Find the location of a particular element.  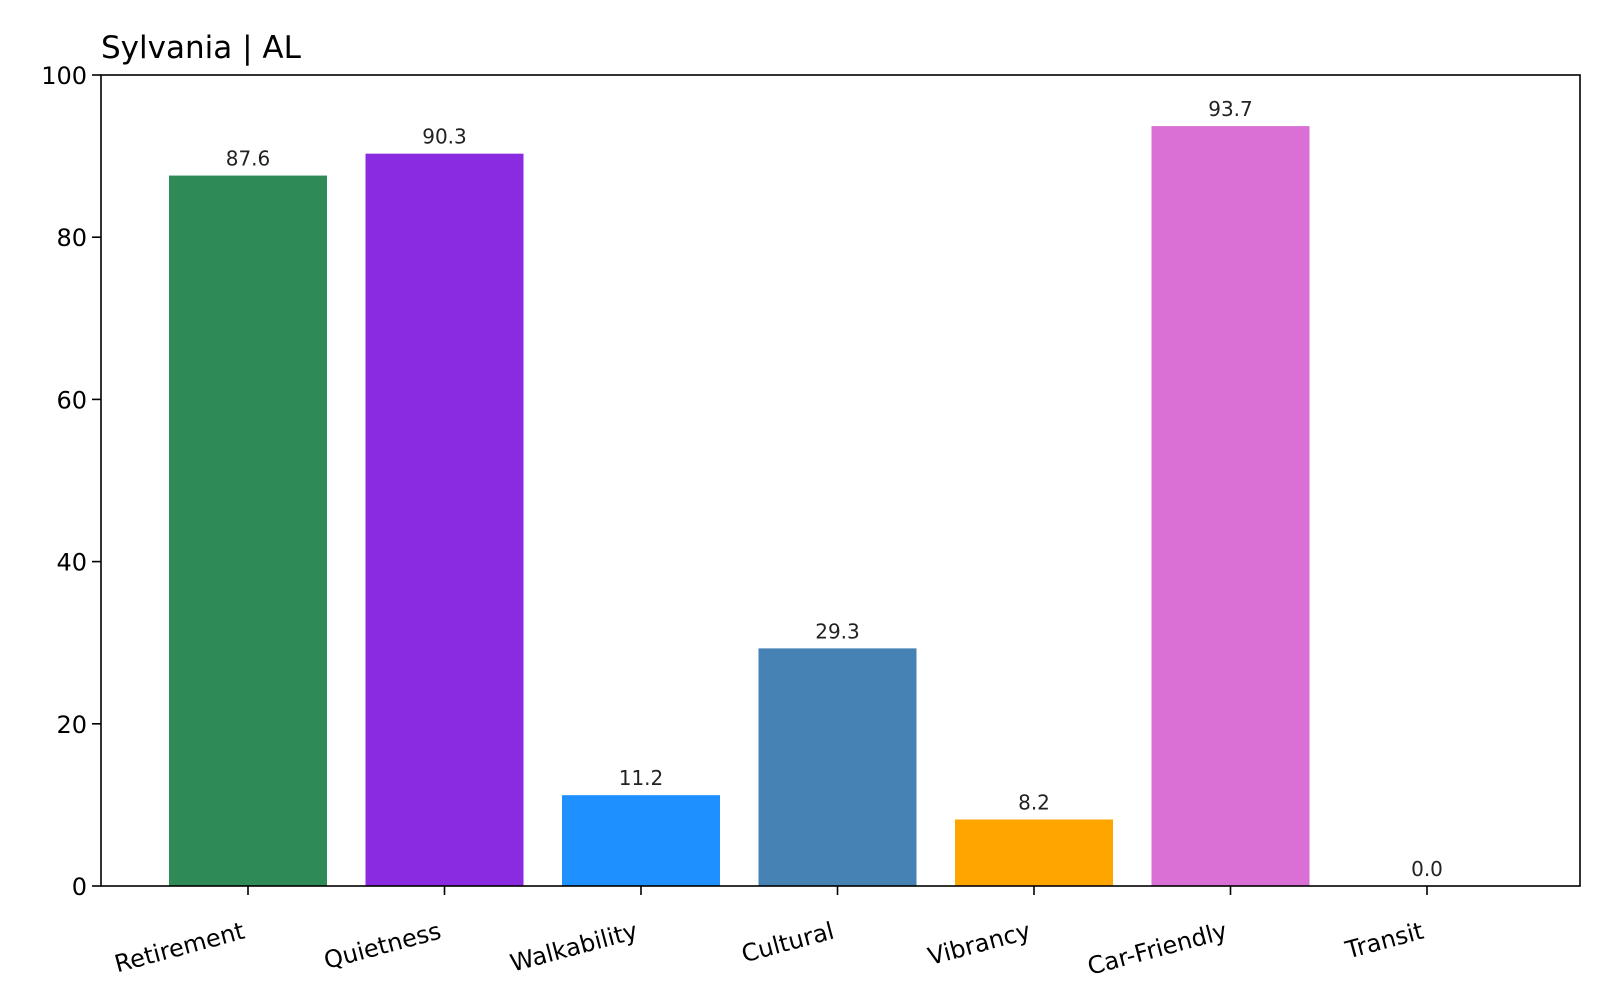

x-tick-label: Transit is located at coordinates (1384, 941).